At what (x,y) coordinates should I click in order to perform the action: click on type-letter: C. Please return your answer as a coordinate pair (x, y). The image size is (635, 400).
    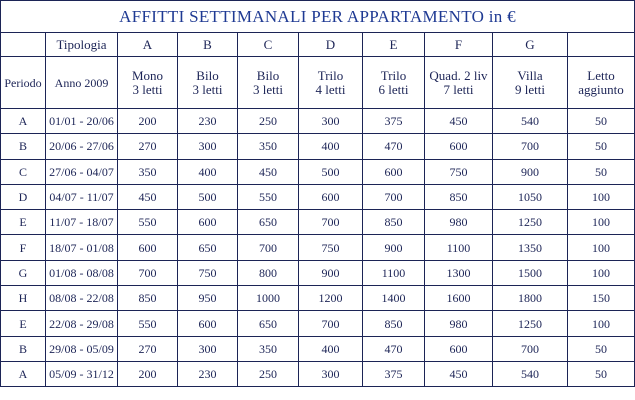
    Looking at the image, I should click on (268, 44).